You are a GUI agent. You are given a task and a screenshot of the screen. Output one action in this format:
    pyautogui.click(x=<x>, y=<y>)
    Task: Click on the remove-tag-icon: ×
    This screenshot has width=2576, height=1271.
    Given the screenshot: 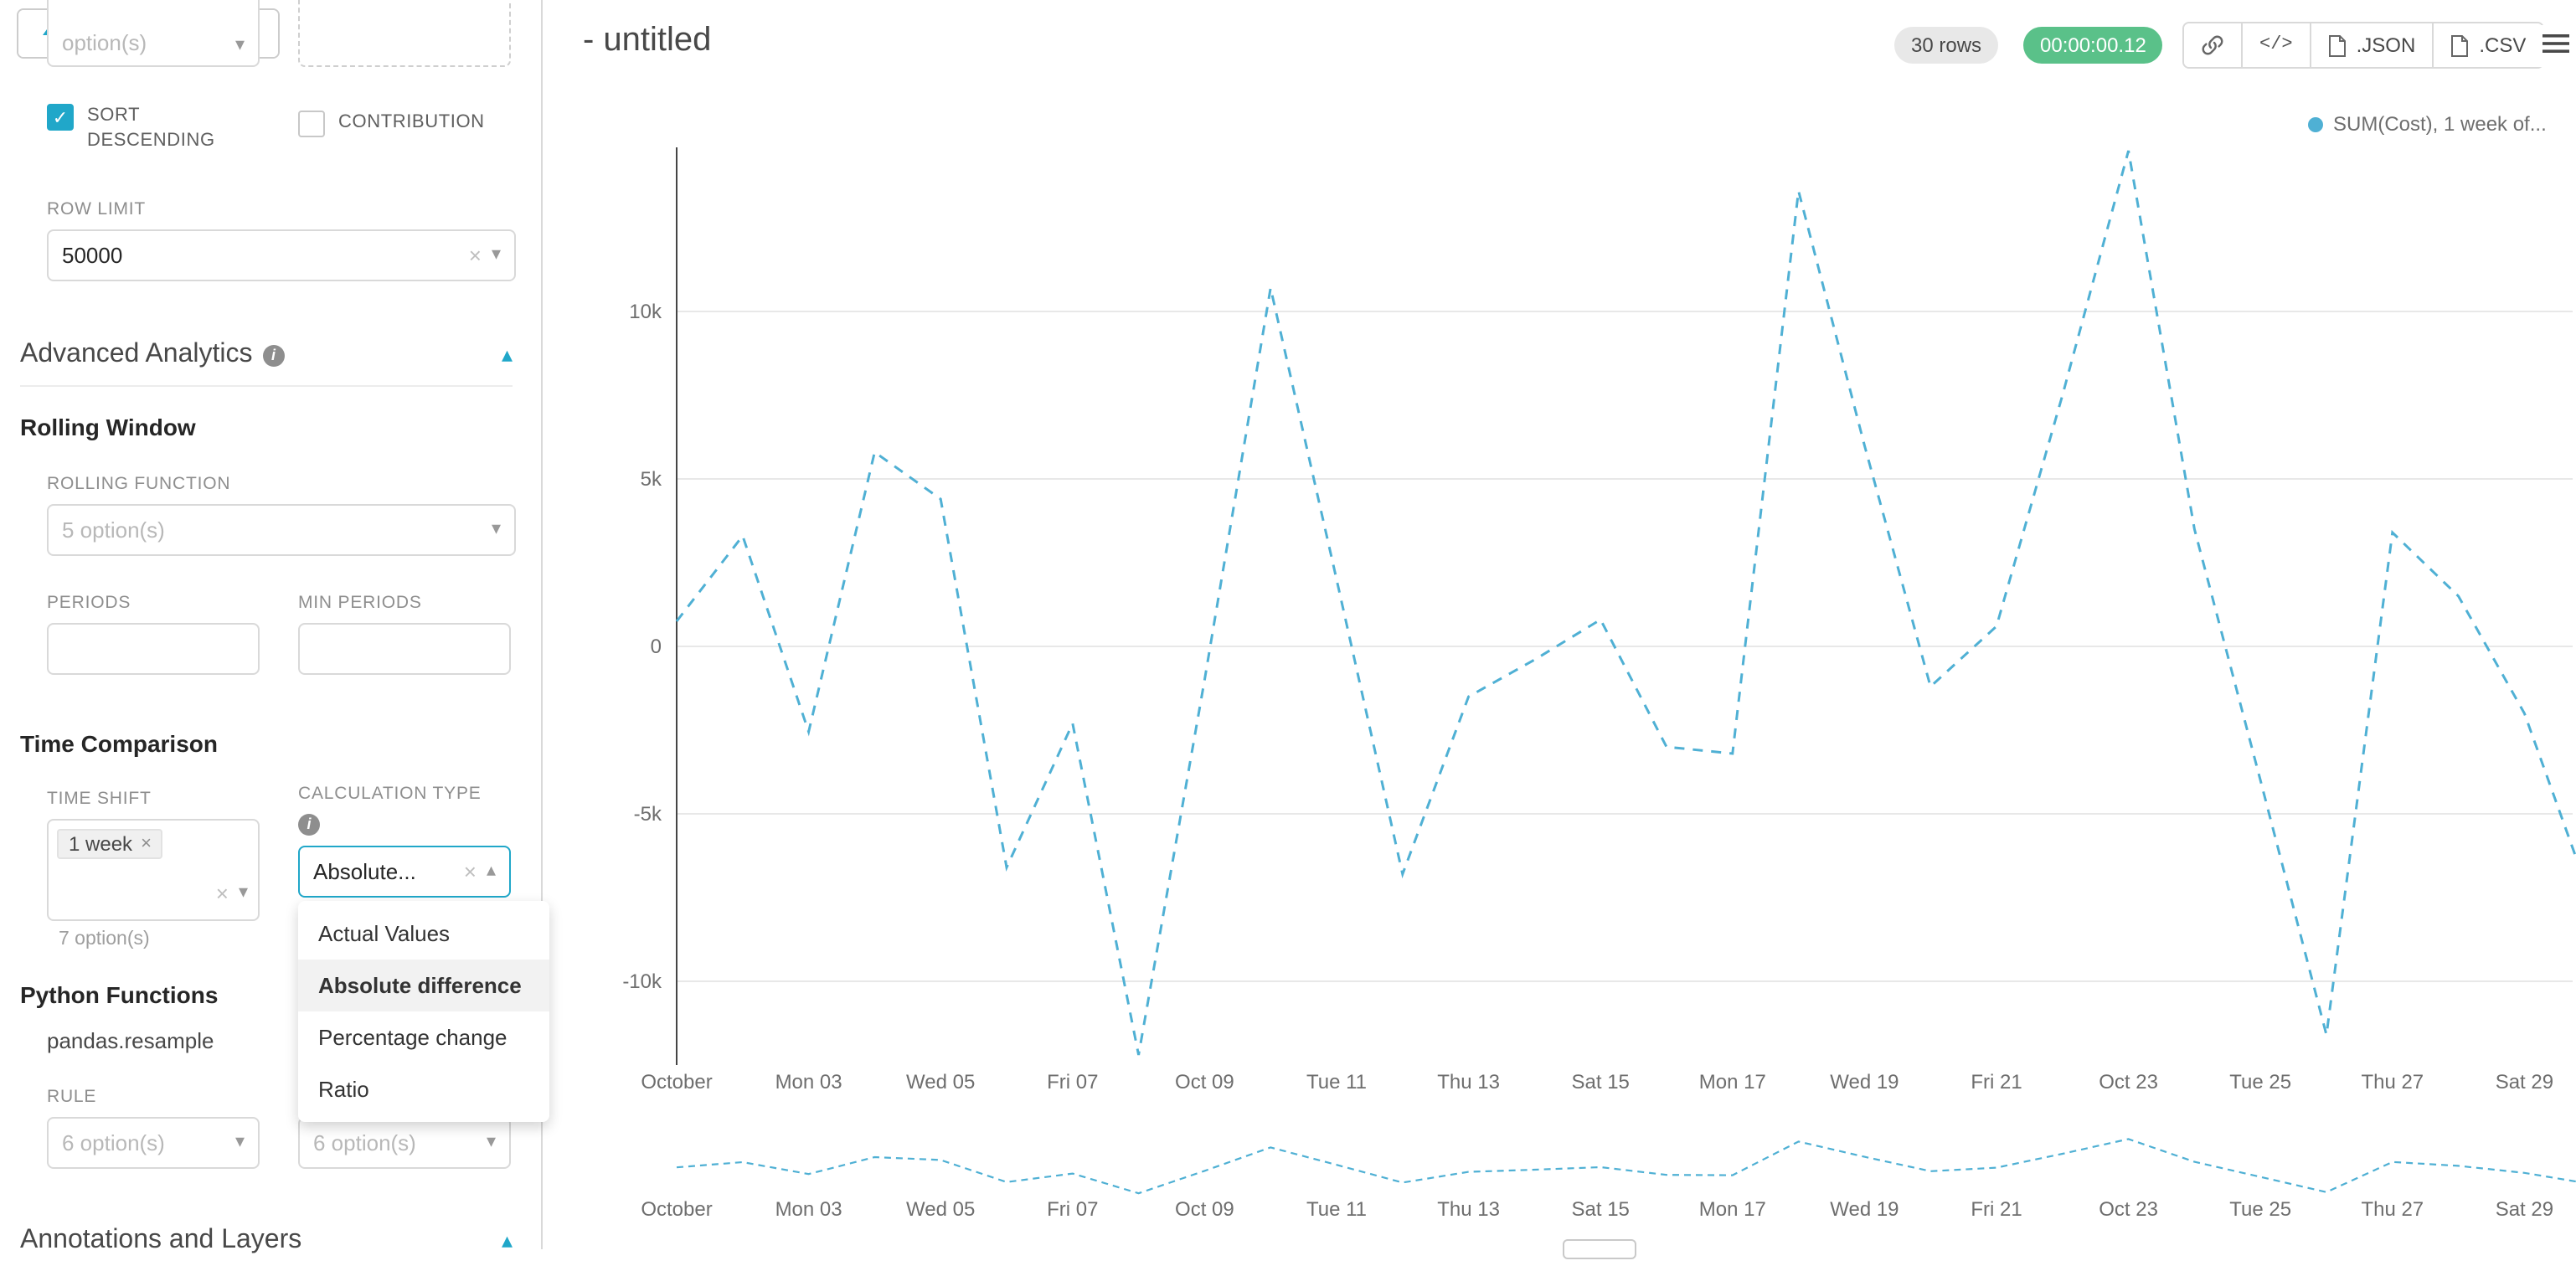 What is the action you would take?
    pyautogui.click(x=146, y=843)
    